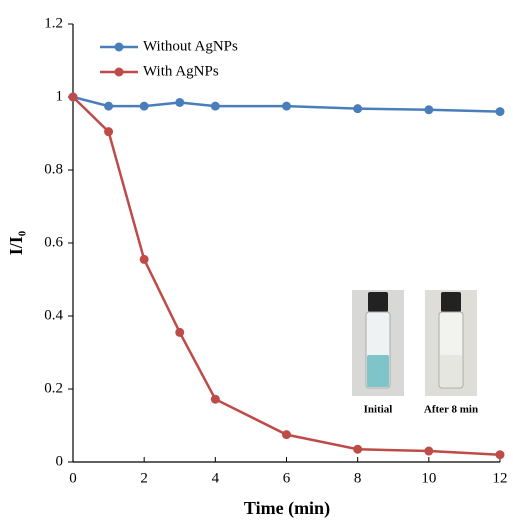  Describe the element at coordinates (415, 353) in the screenshot. I see `inset-photos: Initial After 8 min` at that location.